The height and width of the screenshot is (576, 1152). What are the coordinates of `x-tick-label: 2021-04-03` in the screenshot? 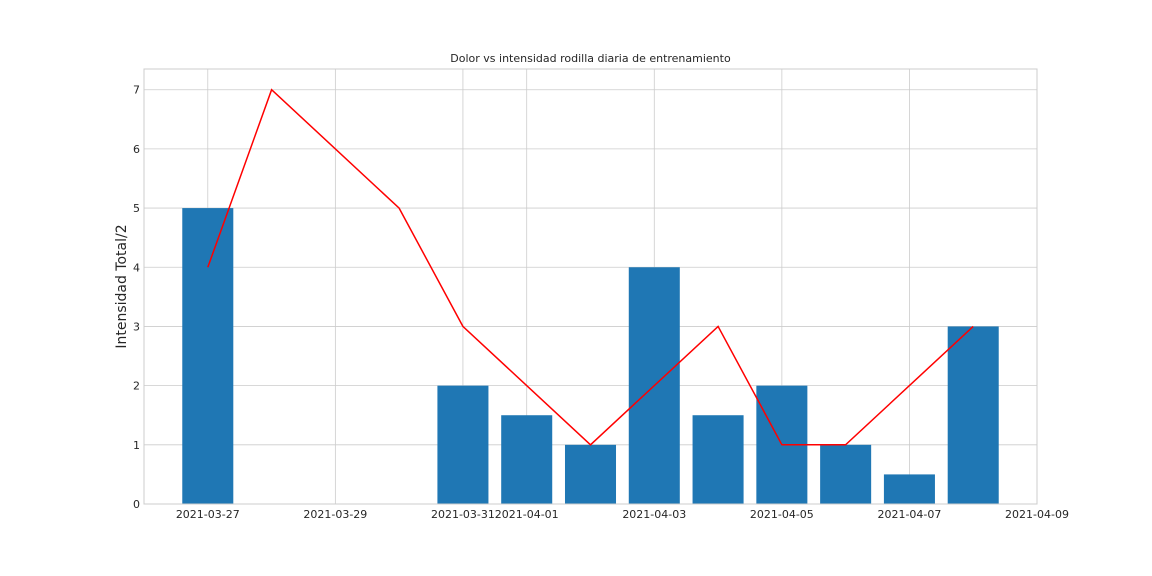 It's located at (654, 514).